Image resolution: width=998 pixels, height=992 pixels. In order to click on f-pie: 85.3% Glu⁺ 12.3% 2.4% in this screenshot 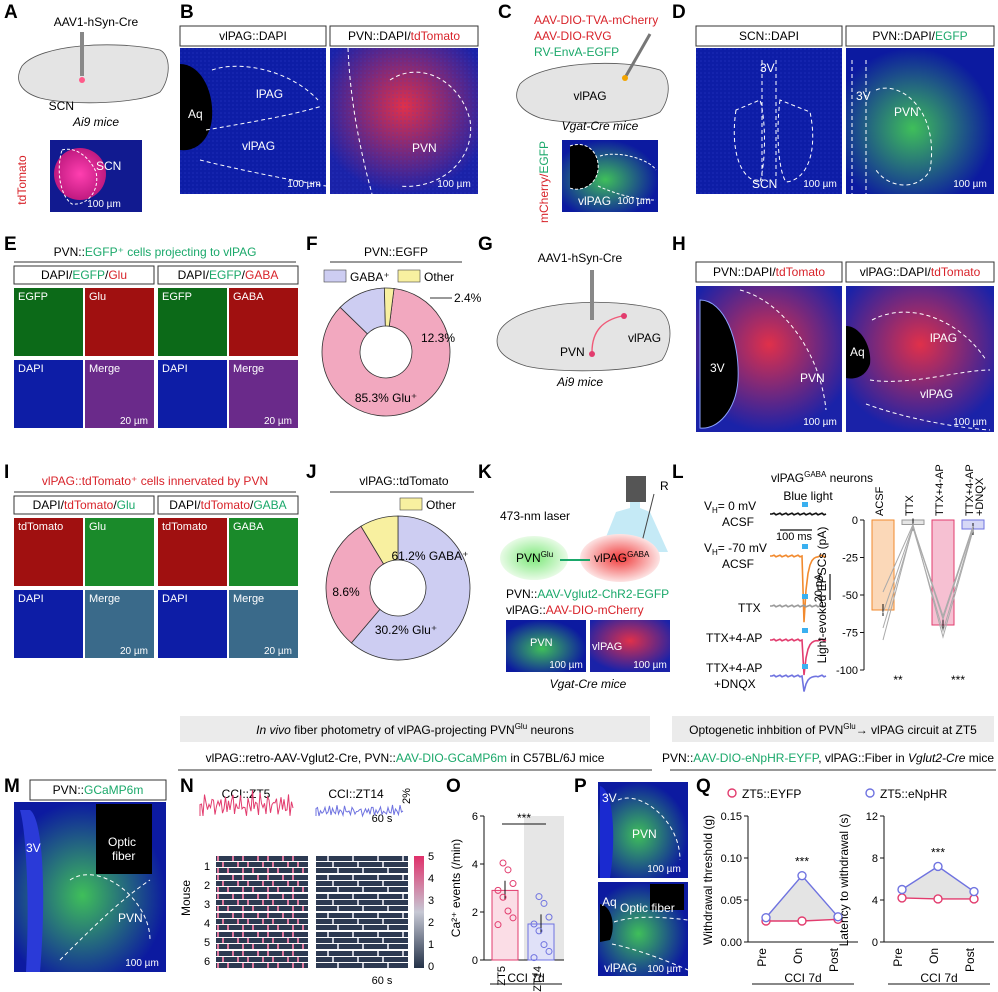, I will do `click(401, 352)`.